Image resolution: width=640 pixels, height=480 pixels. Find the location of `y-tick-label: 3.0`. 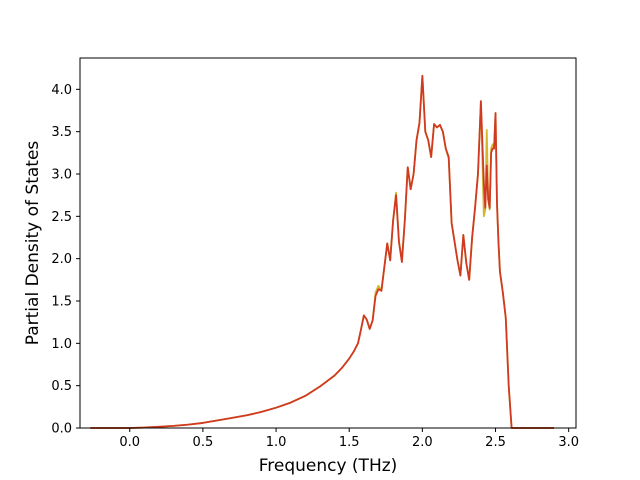

y-tick-label: 3.0 is located at coordinates (61, 174).